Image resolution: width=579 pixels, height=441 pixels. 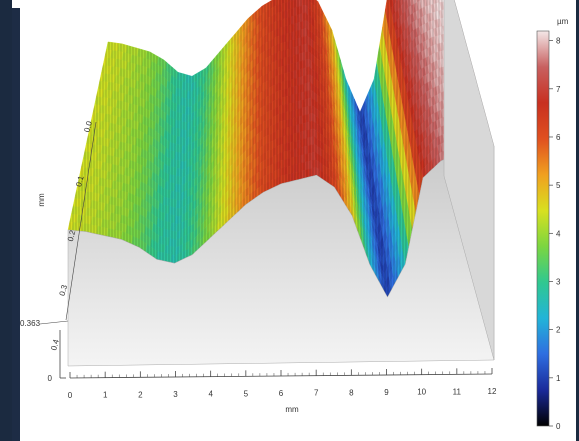 I want to click on x-tick-label: 5, so click(x=246, y=393).